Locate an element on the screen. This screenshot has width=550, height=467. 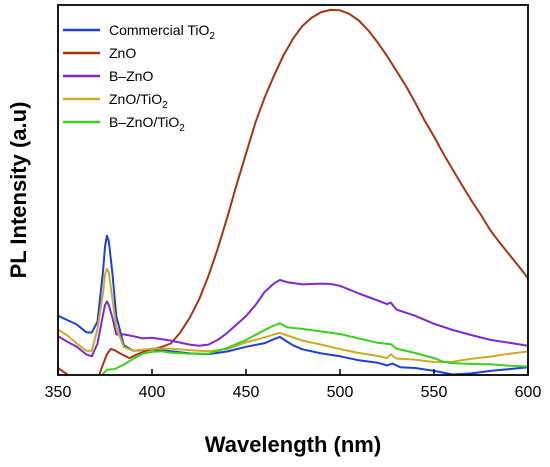
x-tick-label: 450 is located at coordinates (246, 392).